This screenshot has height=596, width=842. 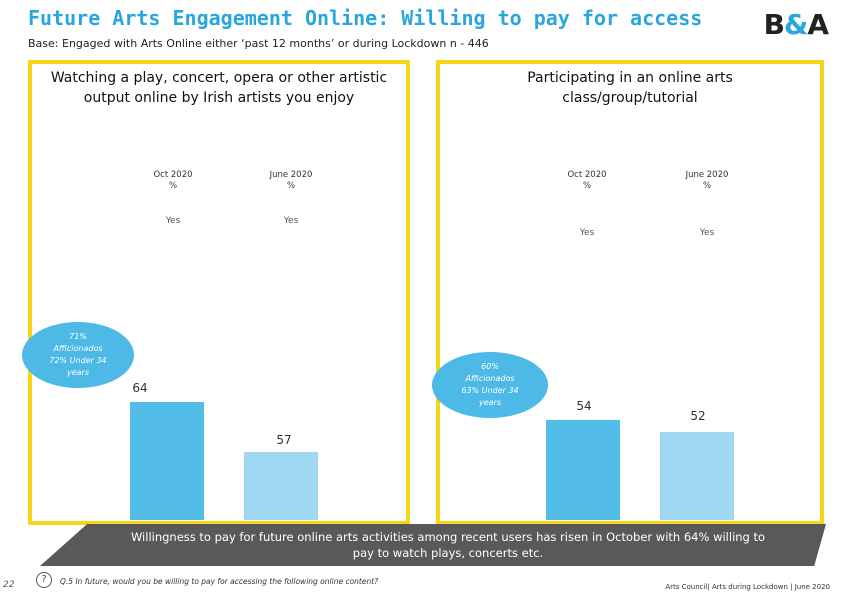 I want to click on col-head-oct-participating: Oct 2020 %, so click(x=587, y=181).